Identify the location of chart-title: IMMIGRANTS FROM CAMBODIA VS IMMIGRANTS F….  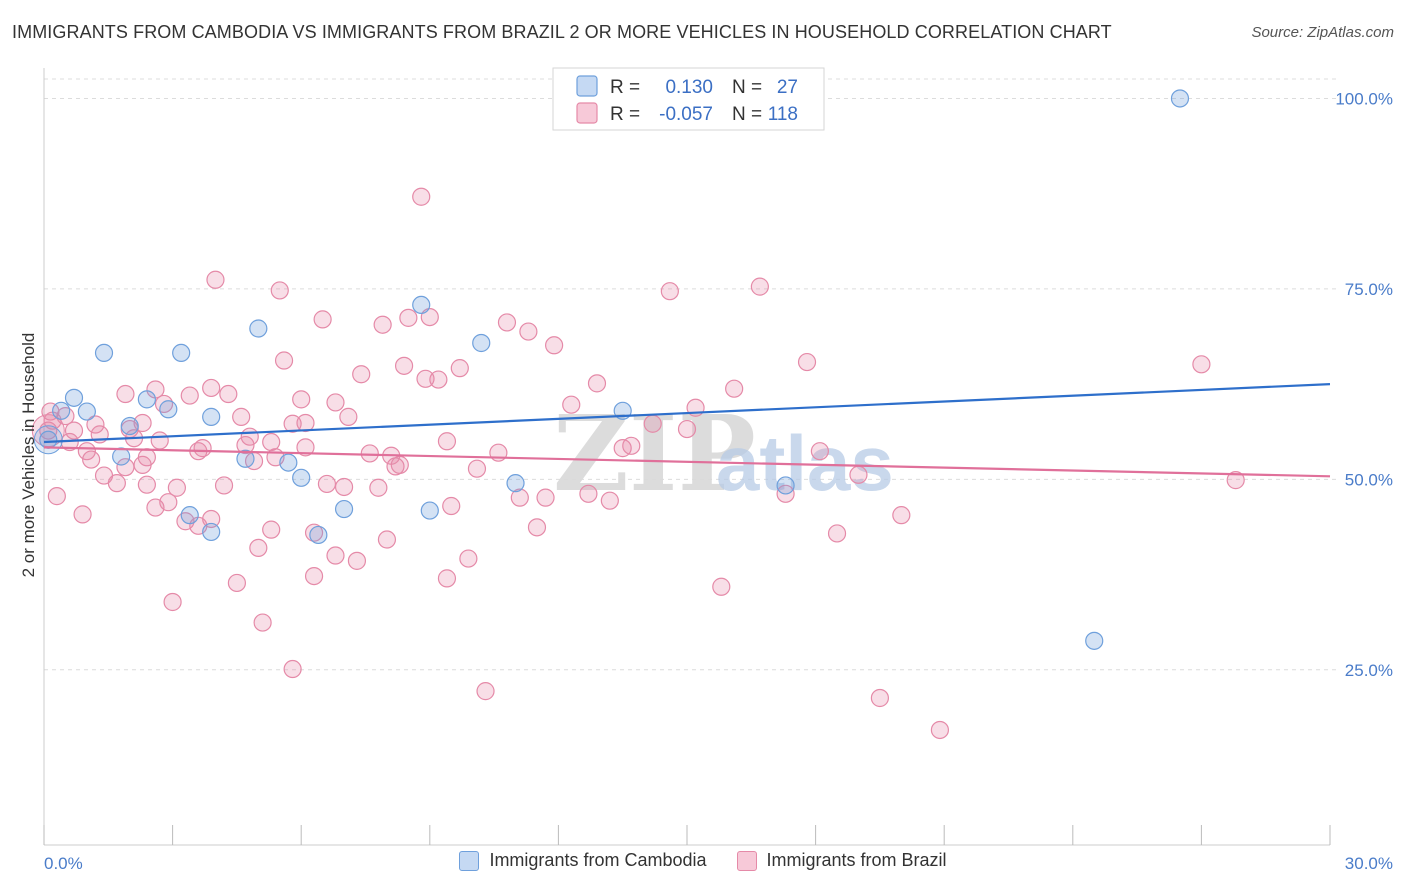
(562, 32).